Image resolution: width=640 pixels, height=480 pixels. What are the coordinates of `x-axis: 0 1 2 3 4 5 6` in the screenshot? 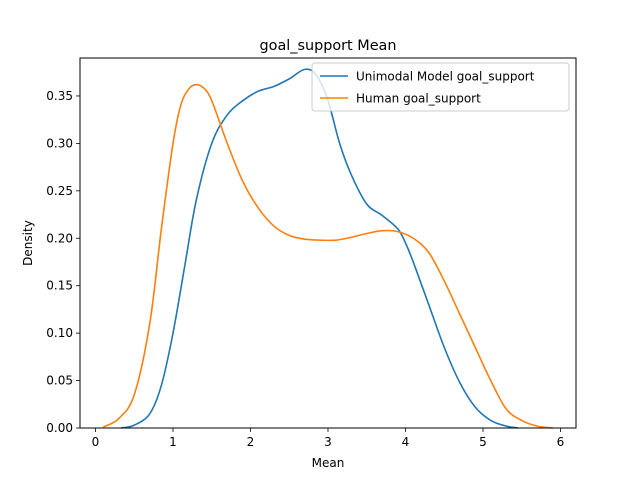 It's located at (328, 438).